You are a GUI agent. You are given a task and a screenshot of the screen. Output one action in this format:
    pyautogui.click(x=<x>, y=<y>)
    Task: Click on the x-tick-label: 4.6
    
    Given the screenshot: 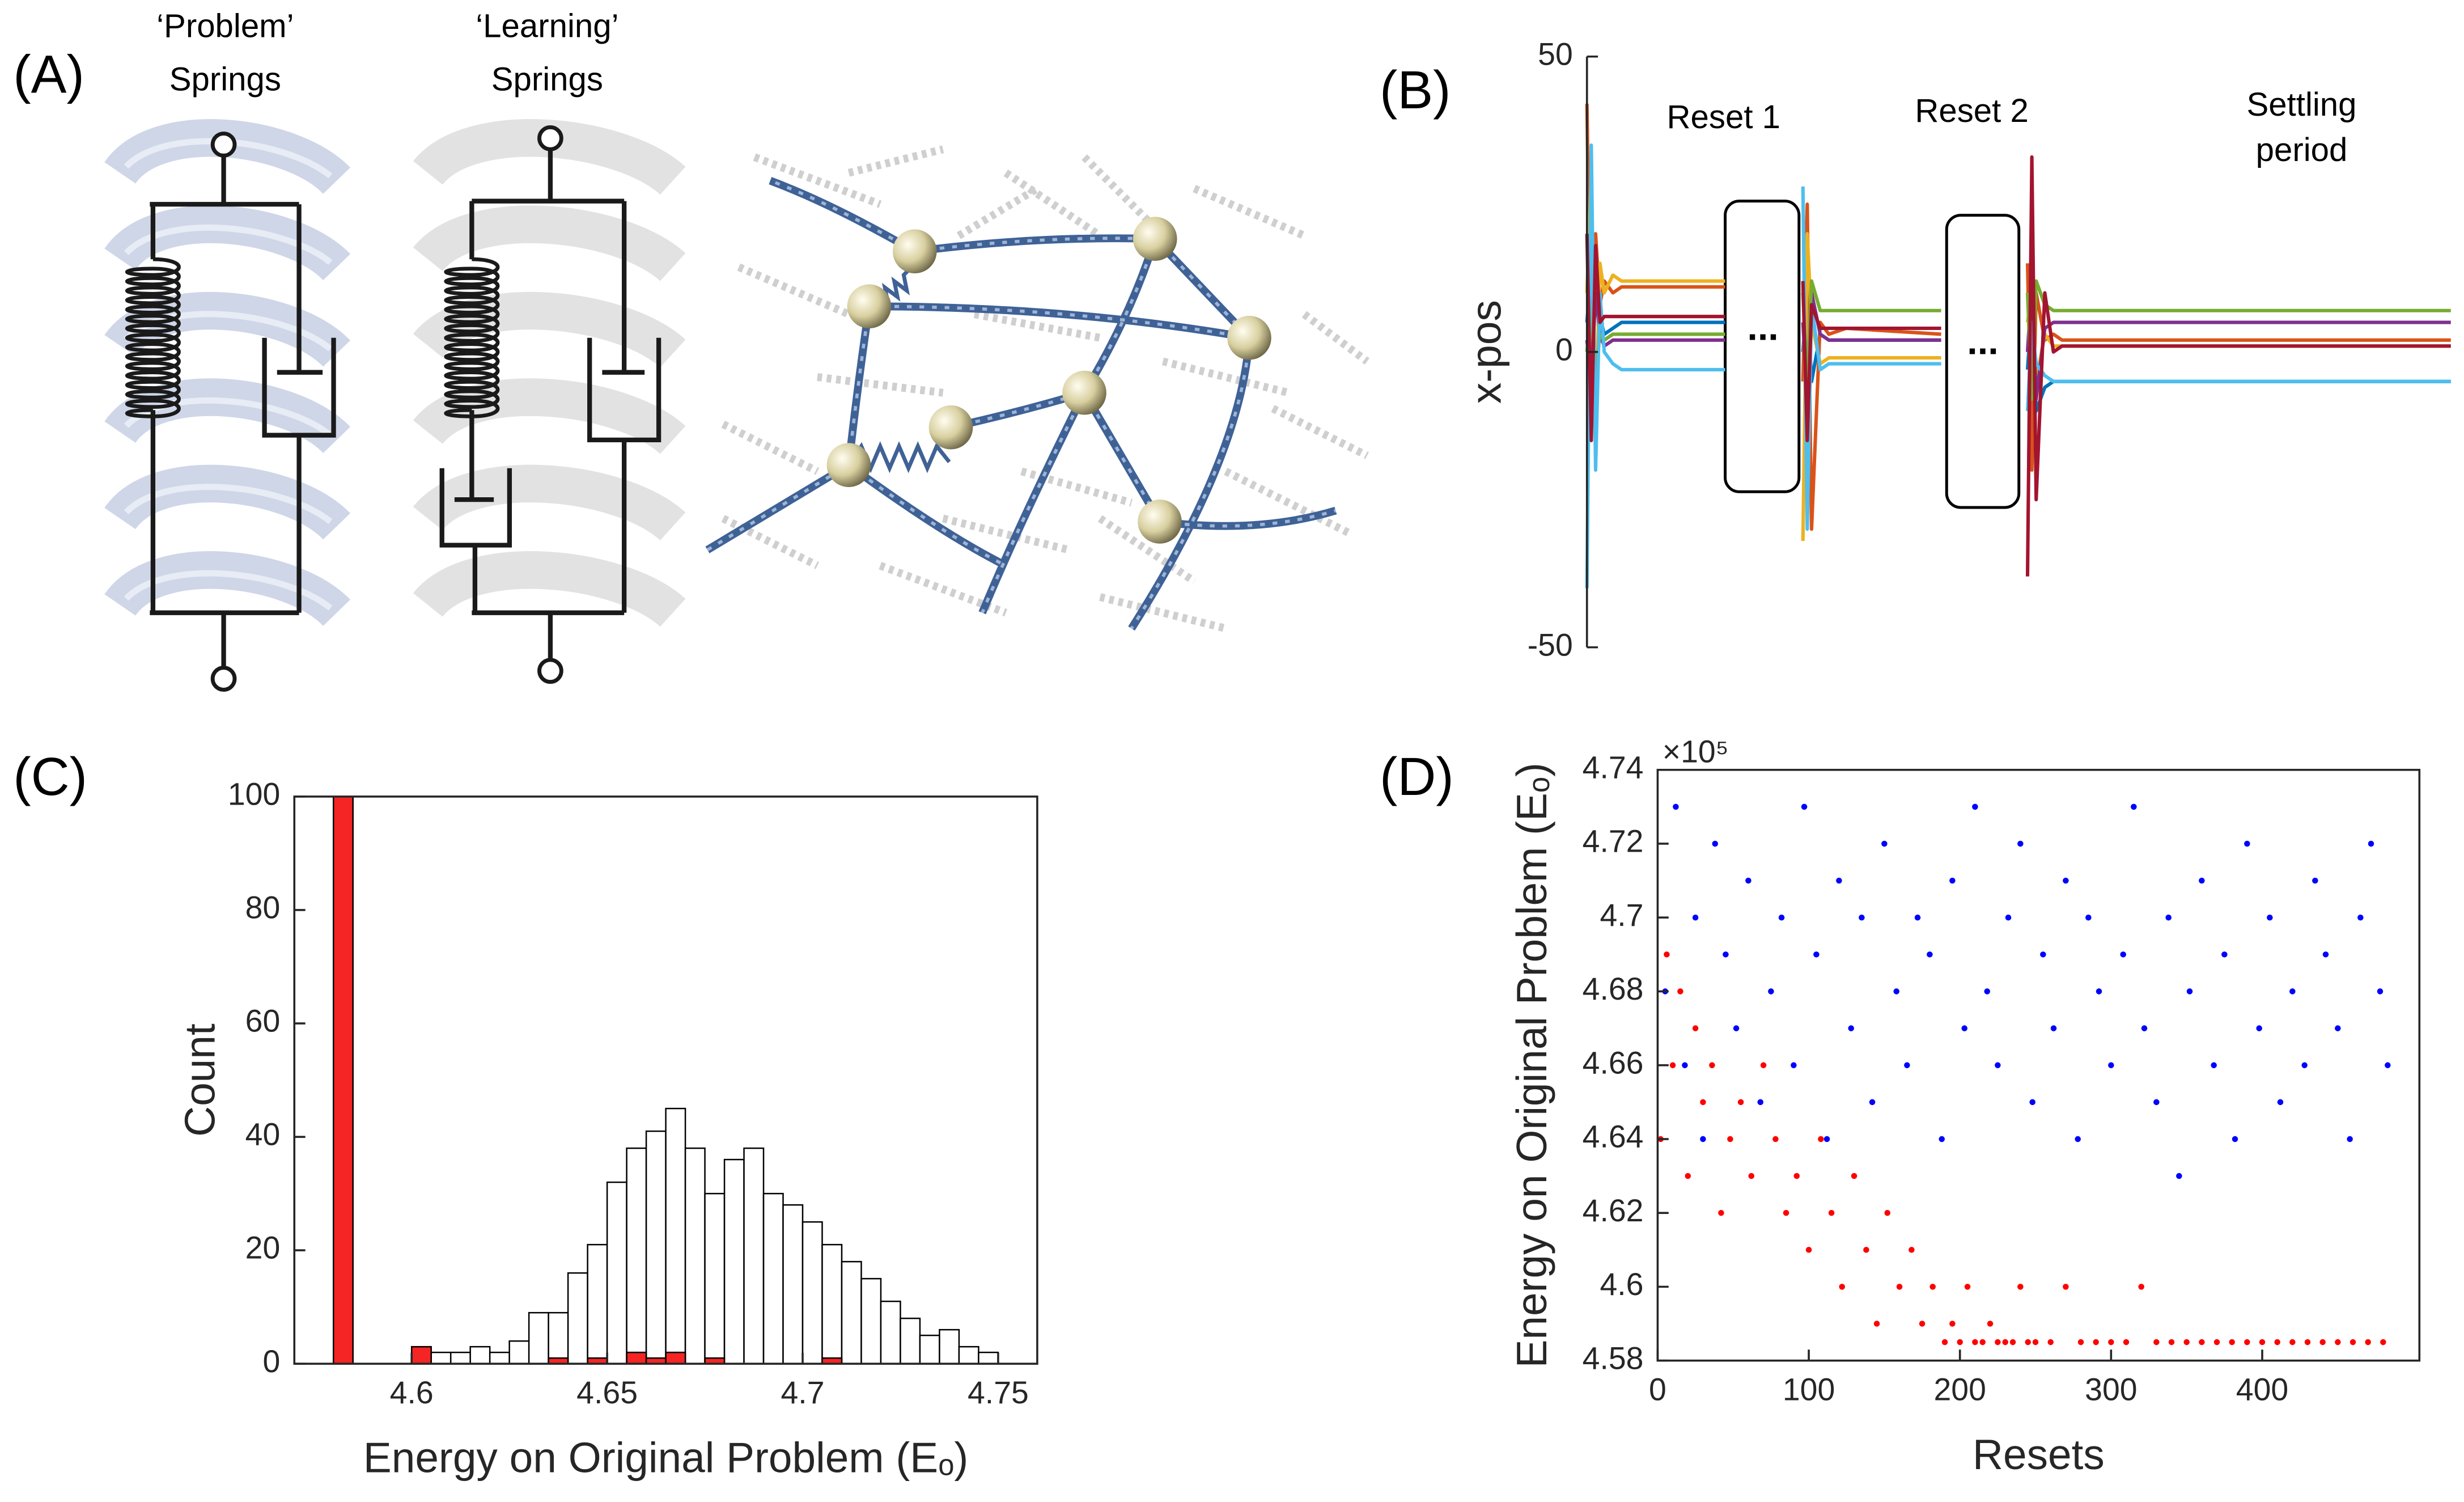 What is the action you would take?
    pyautogui.click(x=412, y=1392)
    